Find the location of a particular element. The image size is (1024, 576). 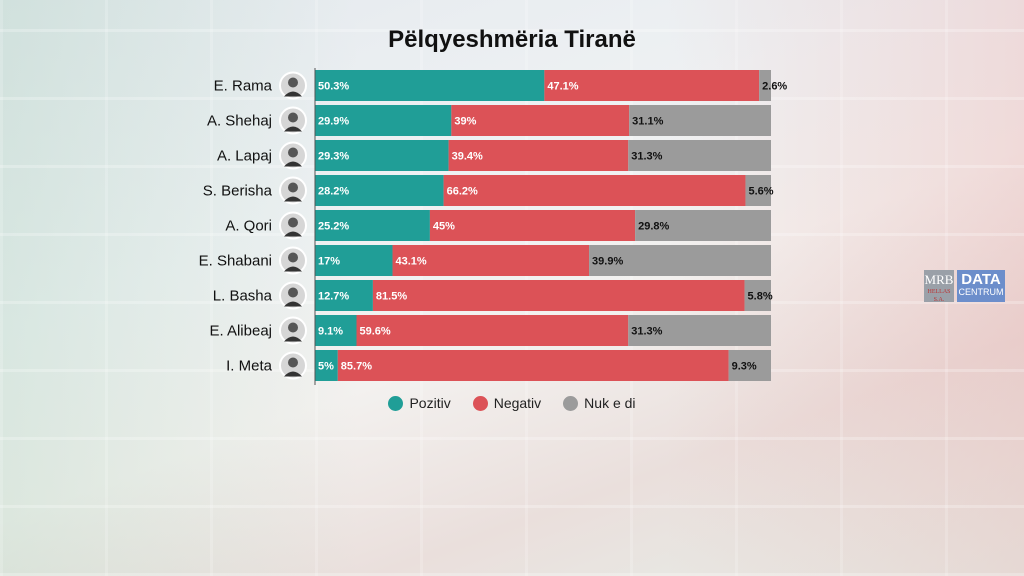

chart-title: Pëlqyeshmëria Tiranë is located at coordinates (512, 39).